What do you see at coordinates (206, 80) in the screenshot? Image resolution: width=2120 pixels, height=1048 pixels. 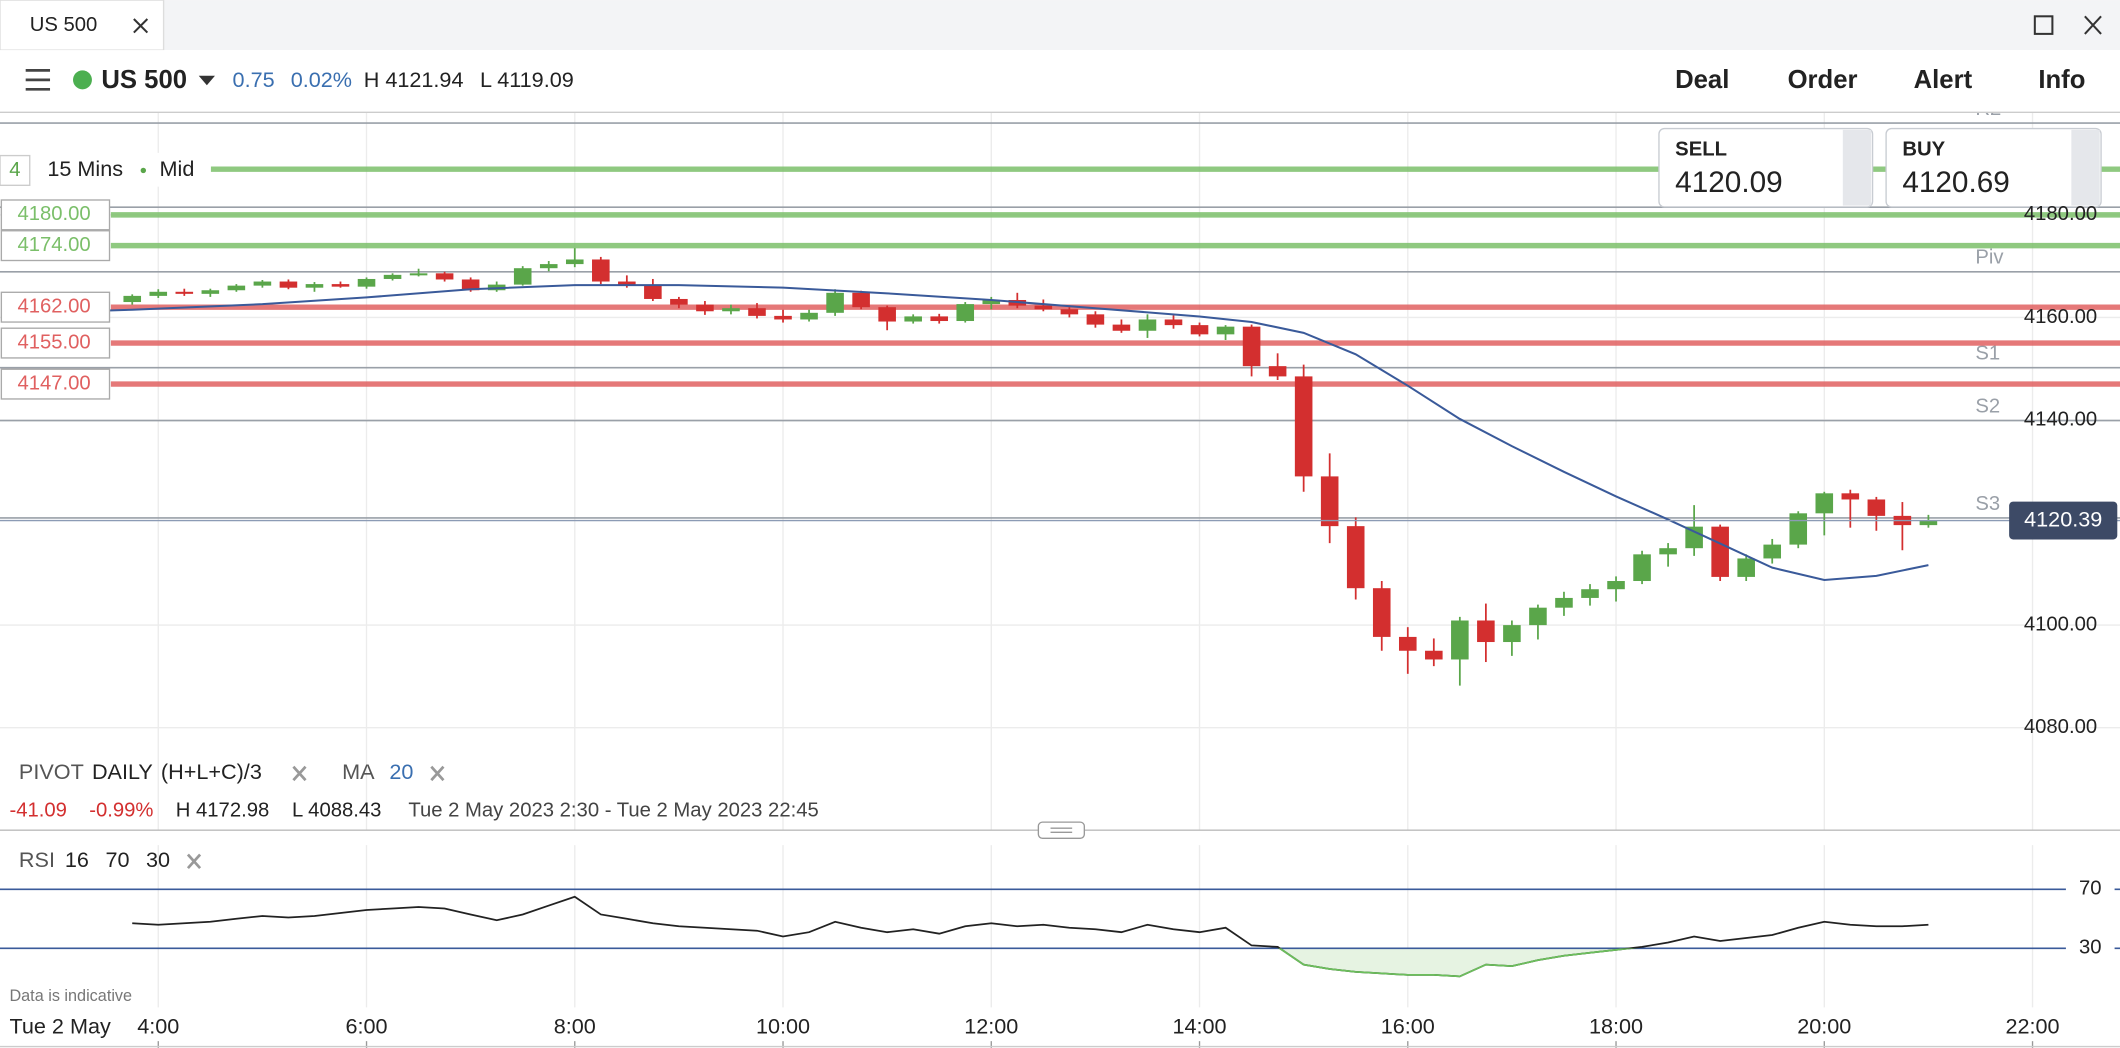 I see `instrument-caret` at bounding box center [206, 80].